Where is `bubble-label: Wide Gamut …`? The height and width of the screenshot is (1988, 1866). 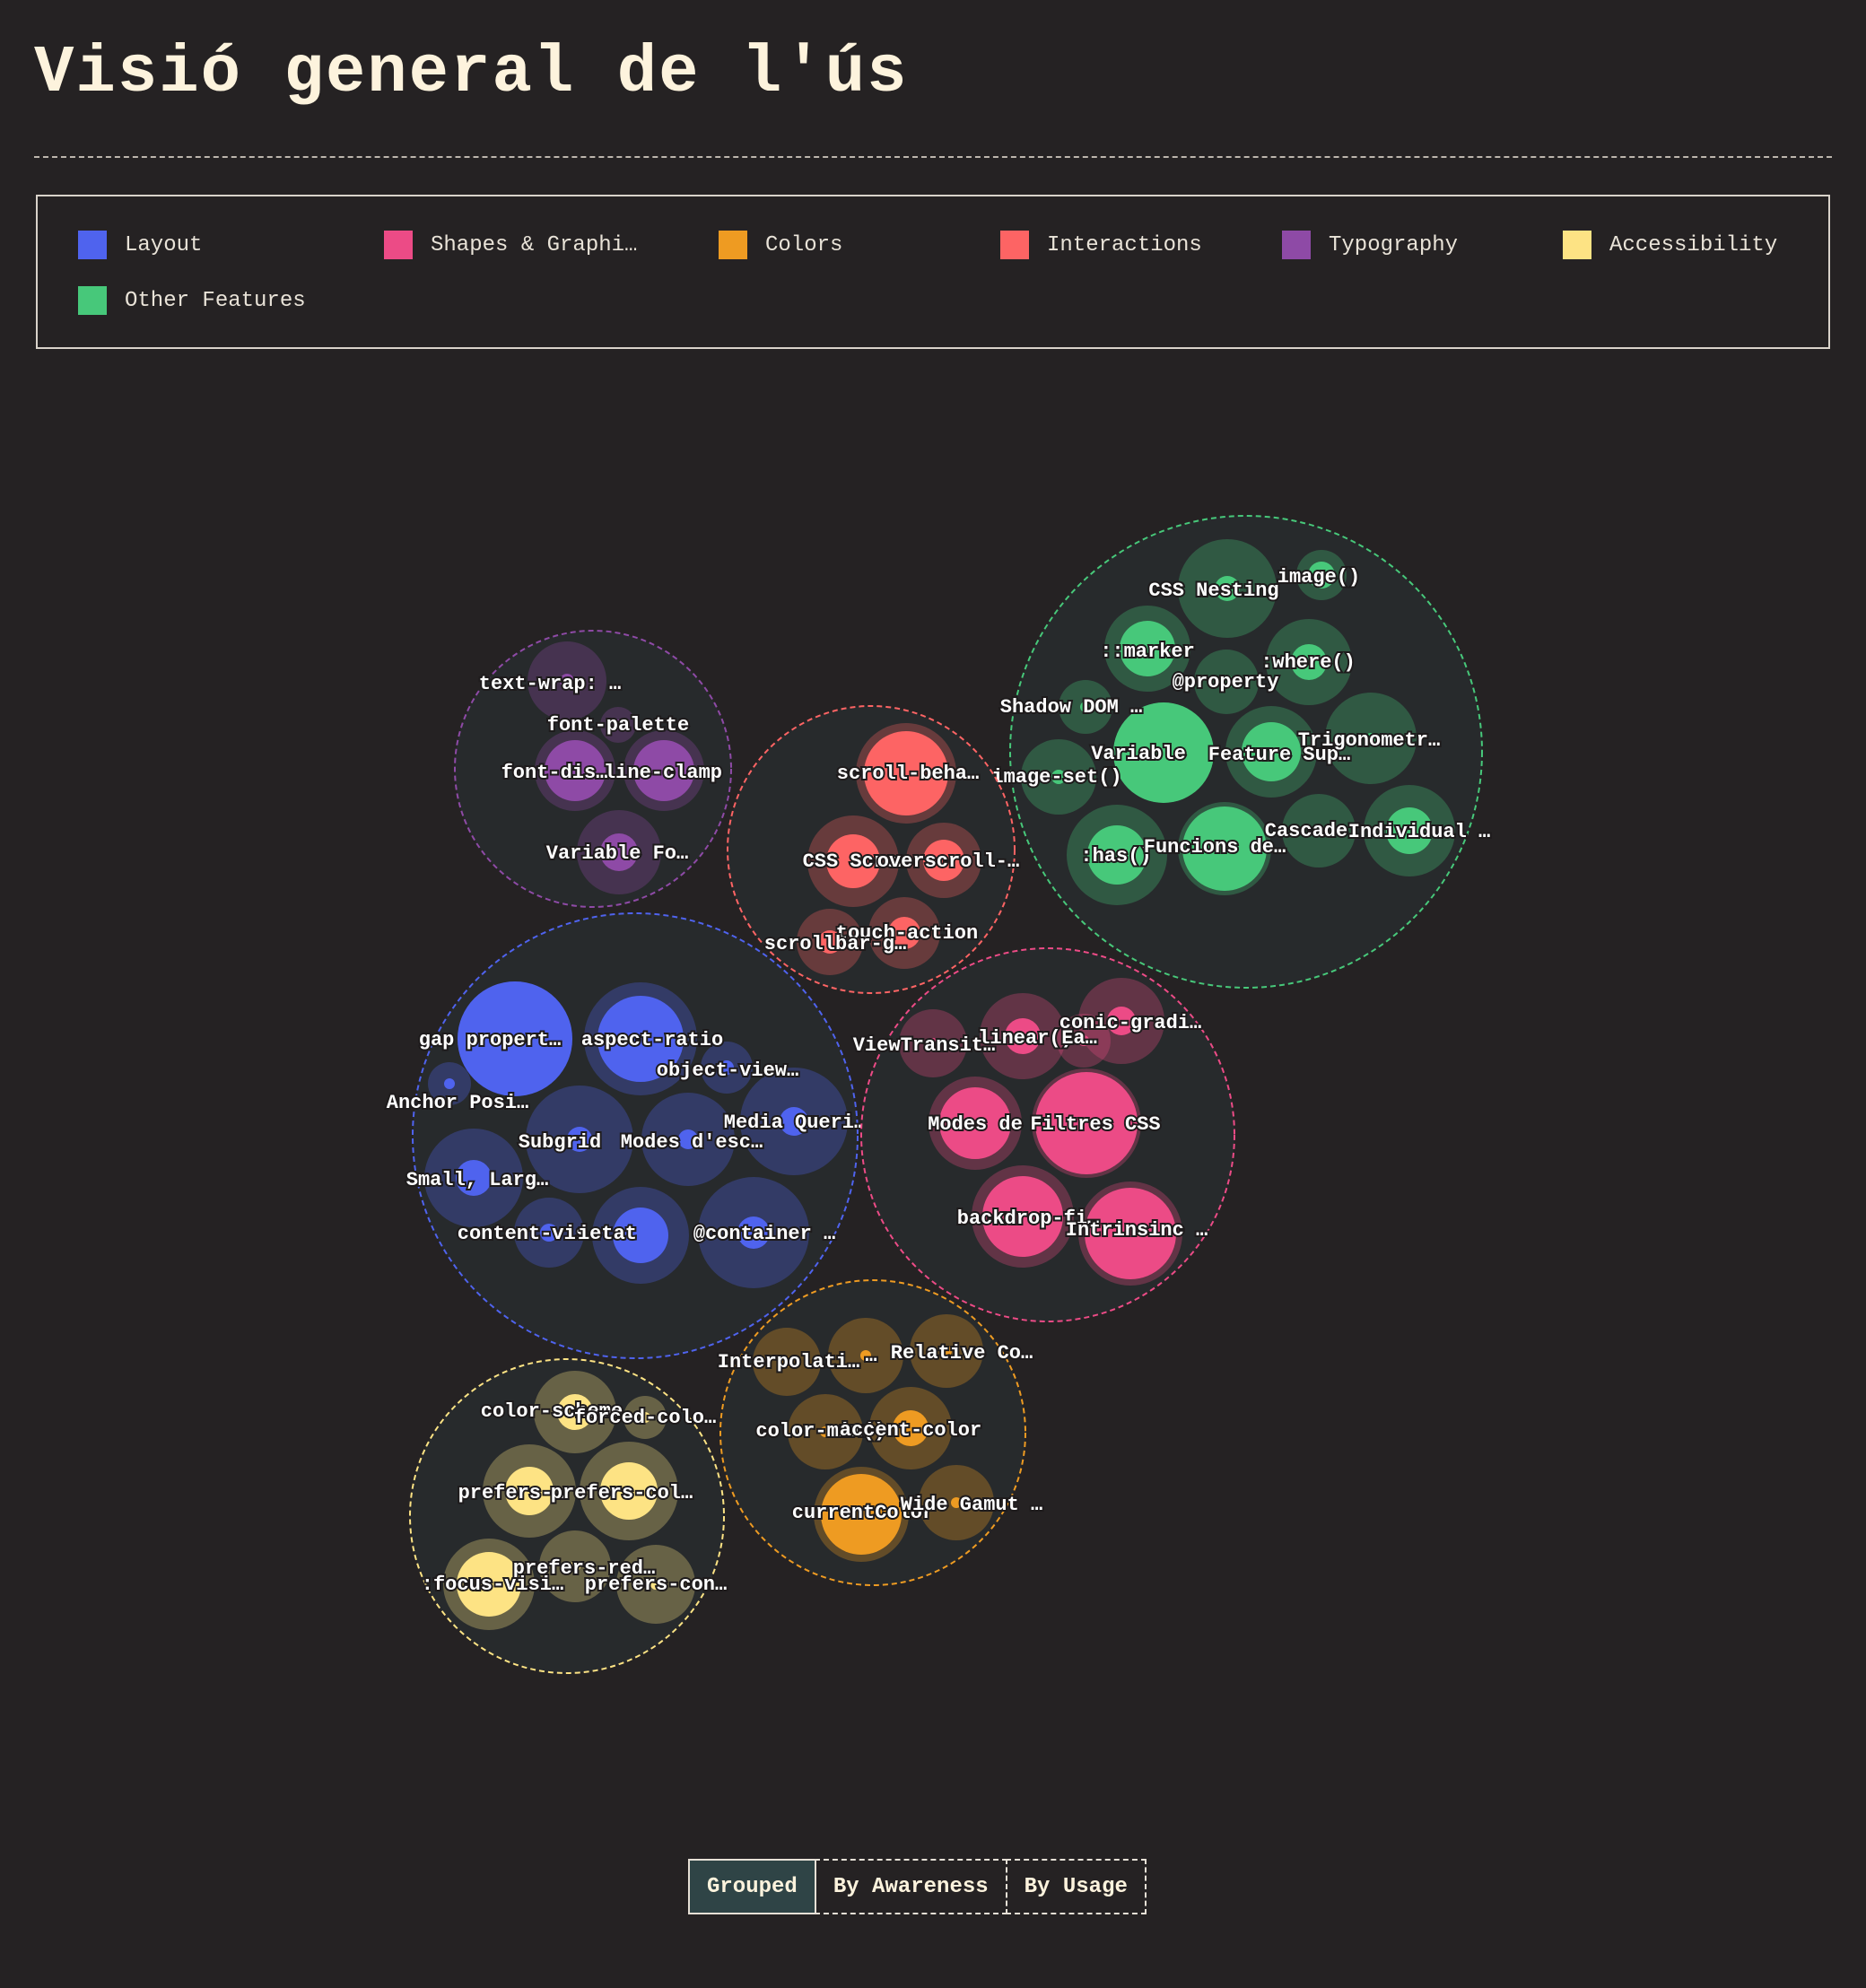
bubble-label: Wide Gamut … is located at coordinates (971, 1505).